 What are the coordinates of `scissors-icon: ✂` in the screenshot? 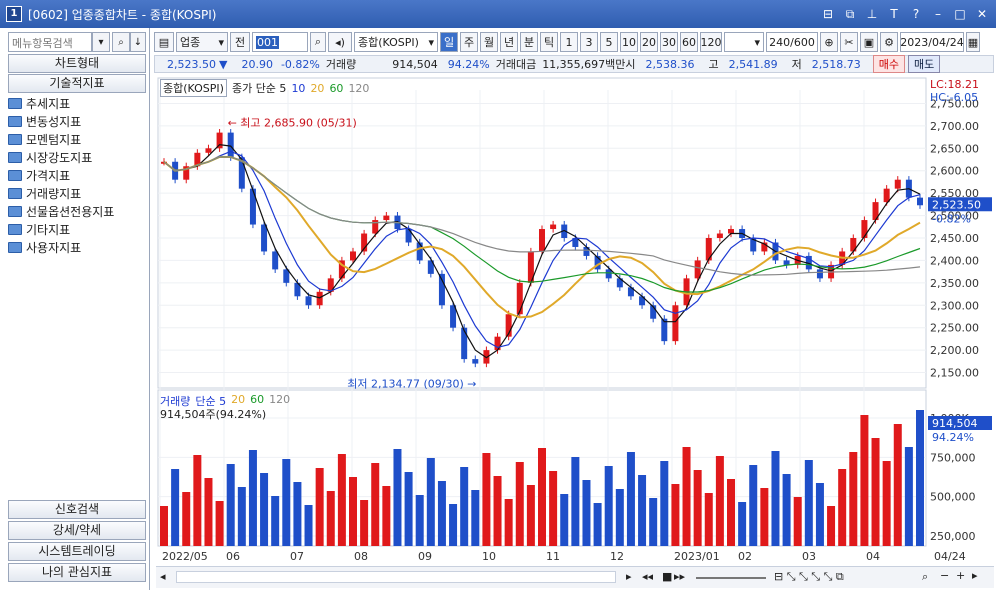 It's located at (849, 42).